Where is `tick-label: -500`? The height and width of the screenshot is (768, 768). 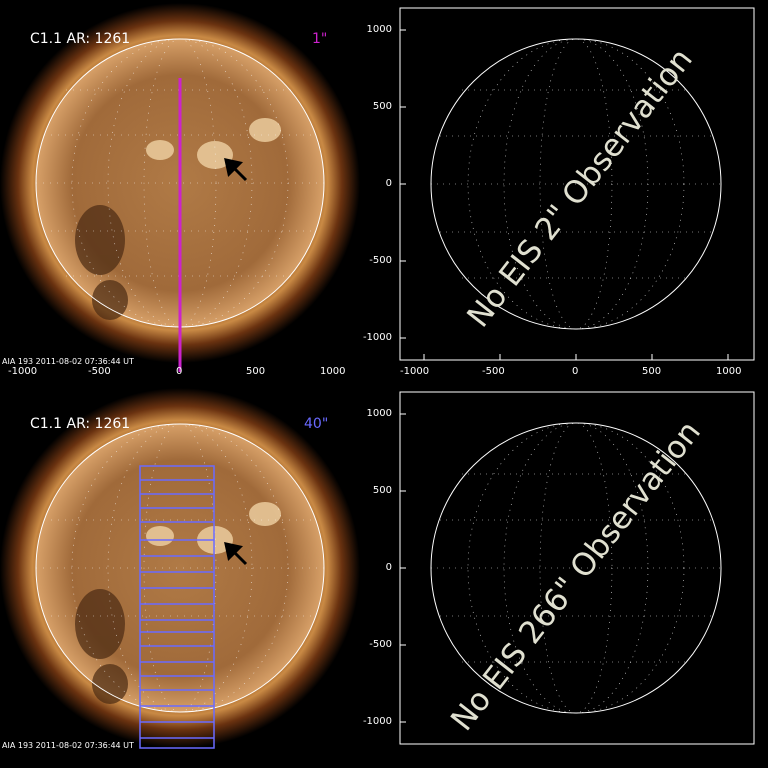 tick-label: -500 is located at coordinates (99, 371).